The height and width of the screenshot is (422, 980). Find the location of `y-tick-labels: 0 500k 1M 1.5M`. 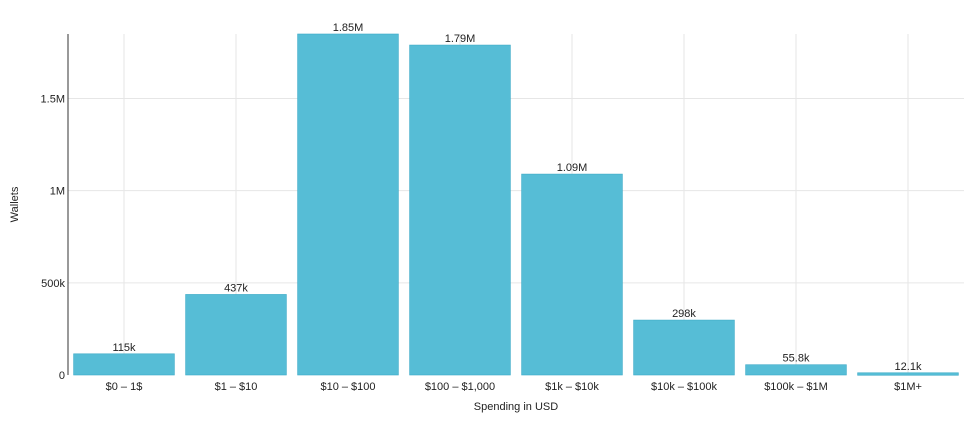

y-tick-labels: 0 500k 1M 1.5M is located at coordinates (53, 238).